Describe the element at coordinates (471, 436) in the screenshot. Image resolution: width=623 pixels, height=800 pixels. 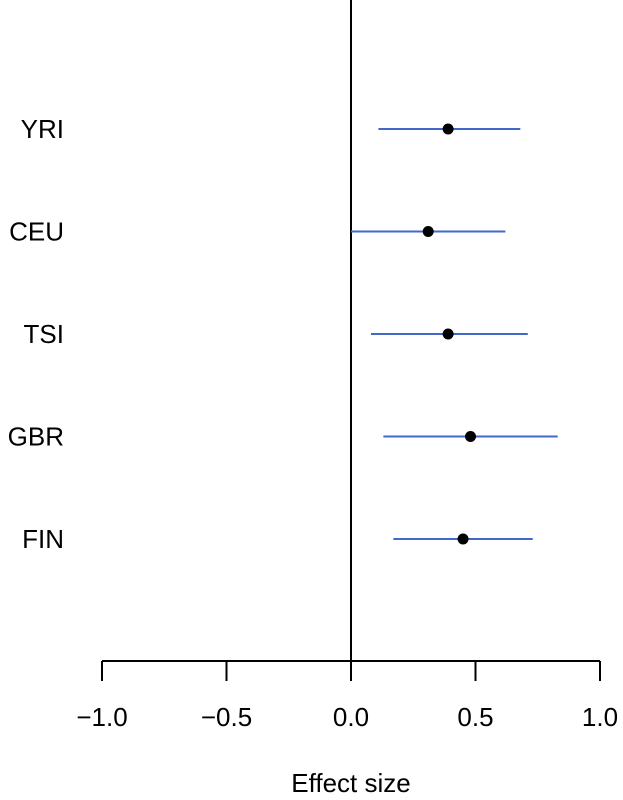
I see `point-estimate-gbr` at that location.